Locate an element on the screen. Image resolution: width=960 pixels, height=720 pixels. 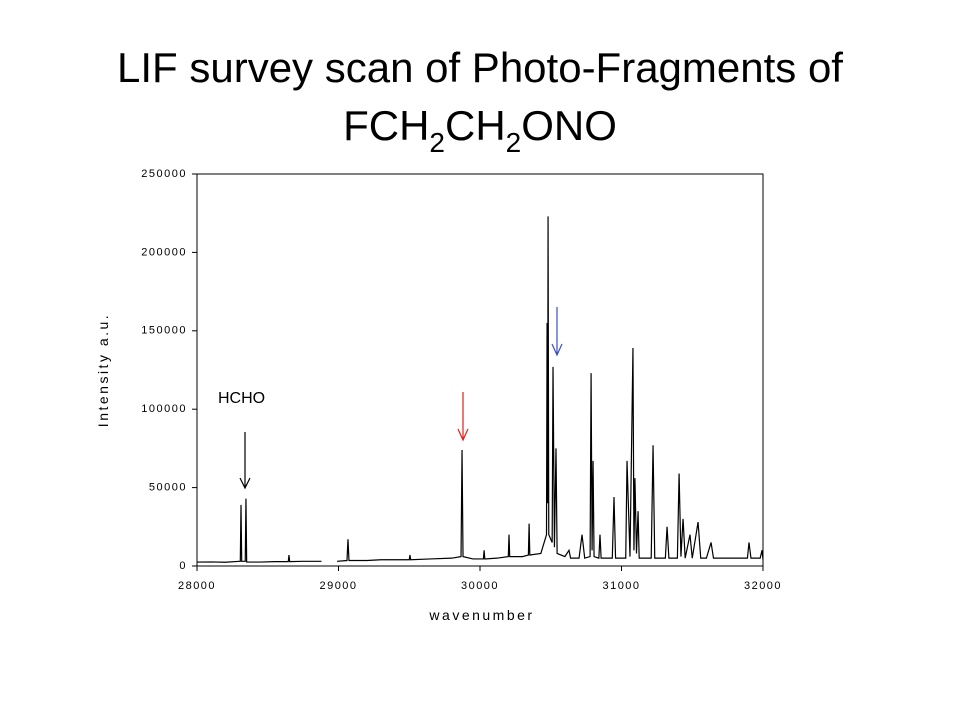
chart-title: LIF survey scan of Photo-Fragments of is located at coordinates (480, 67).